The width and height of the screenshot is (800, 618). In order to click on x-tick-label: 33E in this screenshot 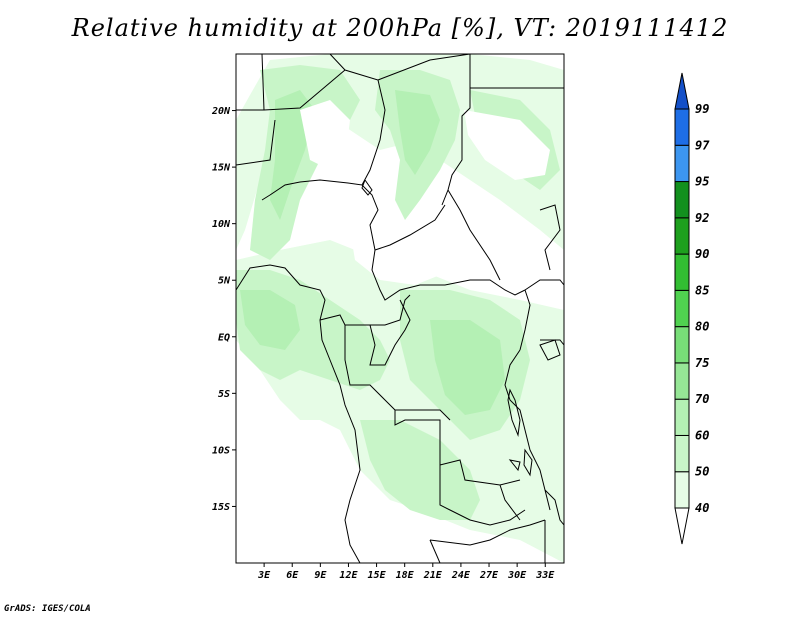, I will do `click(545, 575)`.